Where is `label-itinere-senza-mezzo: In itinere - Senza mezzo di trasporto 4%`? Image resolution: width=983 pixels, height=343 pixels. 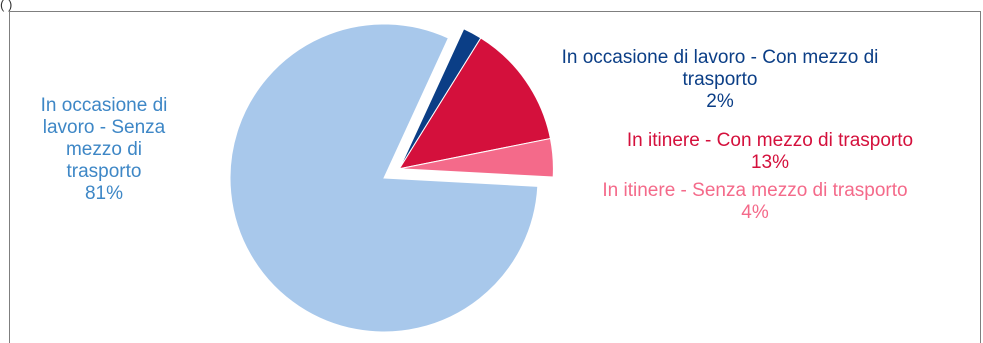
label-itinere-senza-mezzo: In itinere - Senza mezzo di trasporto 4% is located at coordinates (755, 202).